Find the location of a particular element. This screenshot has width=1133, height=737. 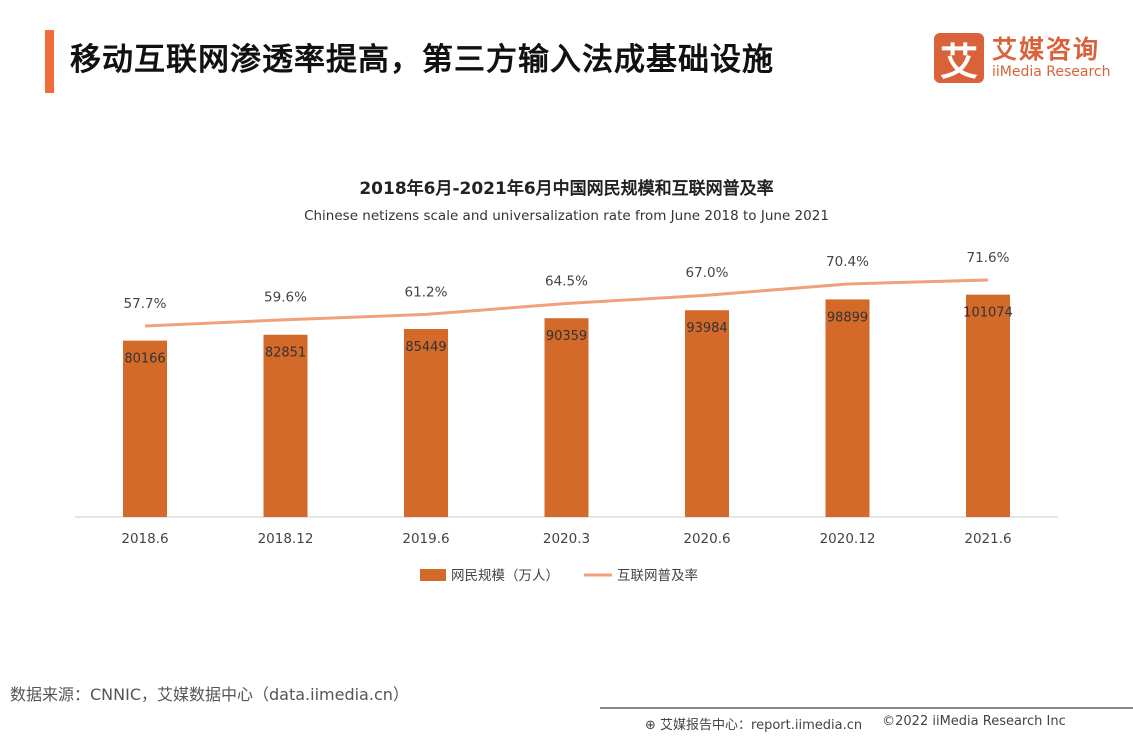

bar-label: 101074 is located at coordinates (988, 313).